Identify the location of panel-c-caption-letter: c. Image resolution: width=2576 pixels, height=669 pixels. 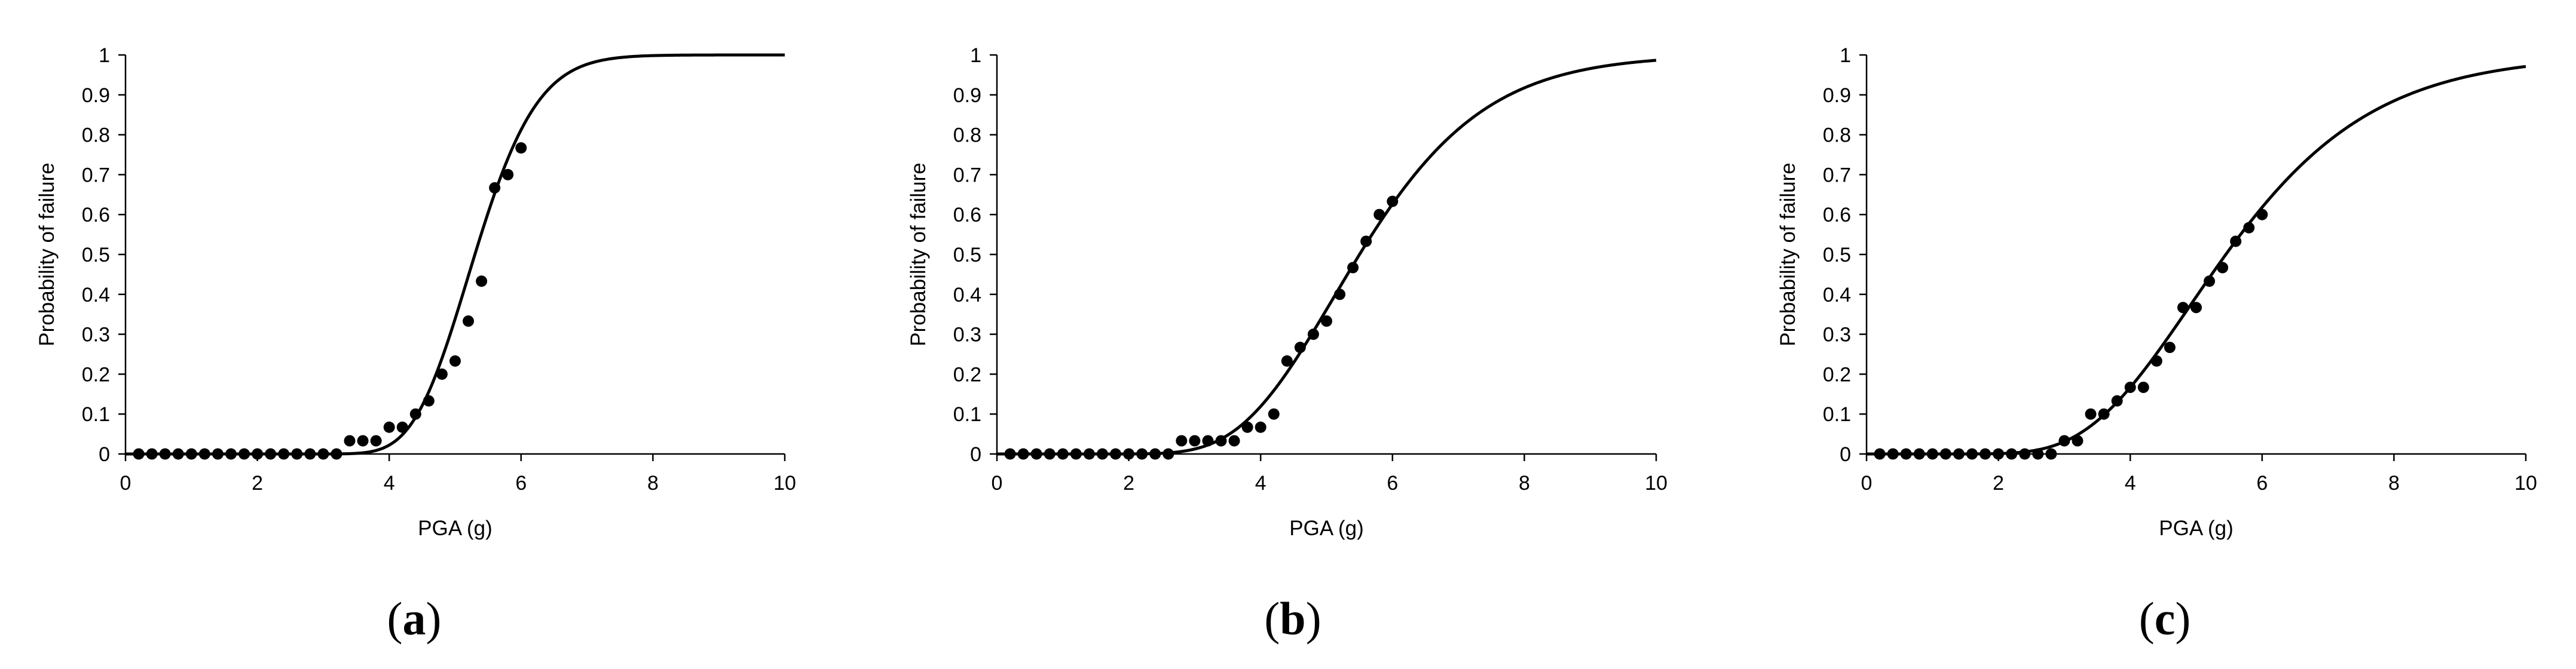
(2165, 619).